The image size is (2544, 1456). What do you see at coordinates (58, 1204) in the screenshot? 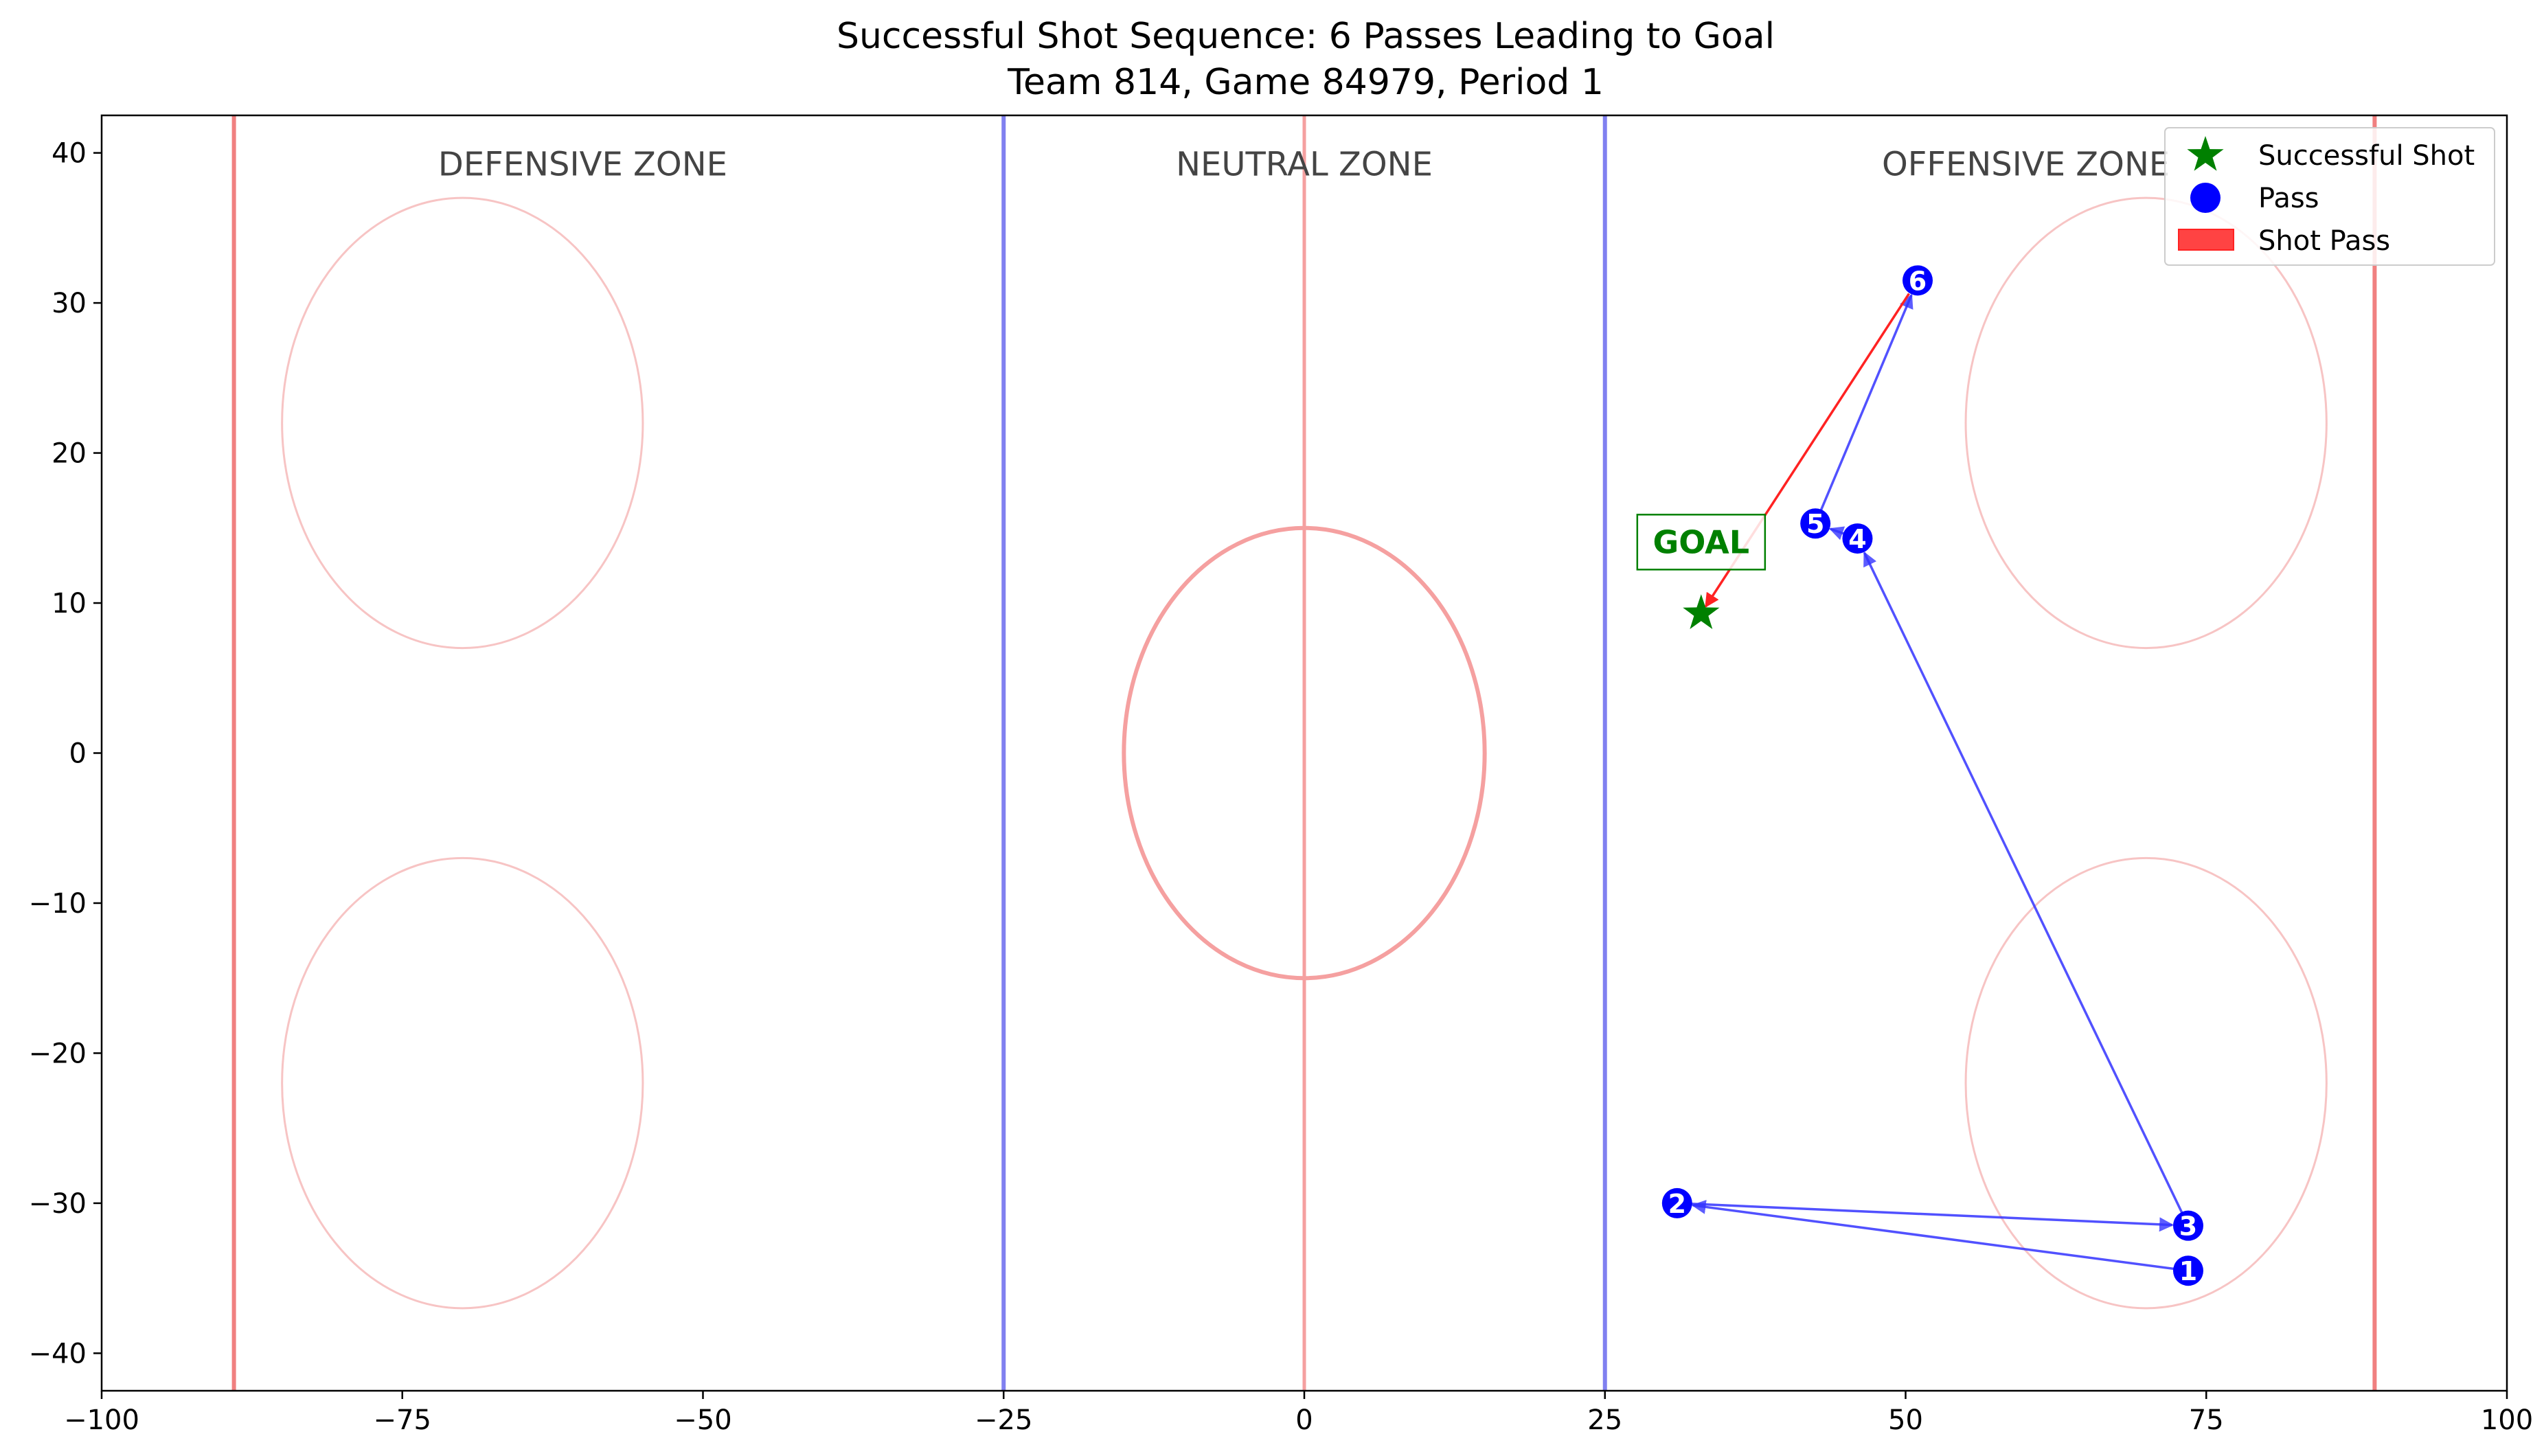
I see `y-tick-label: −30` at bounding box center [58, 1204].